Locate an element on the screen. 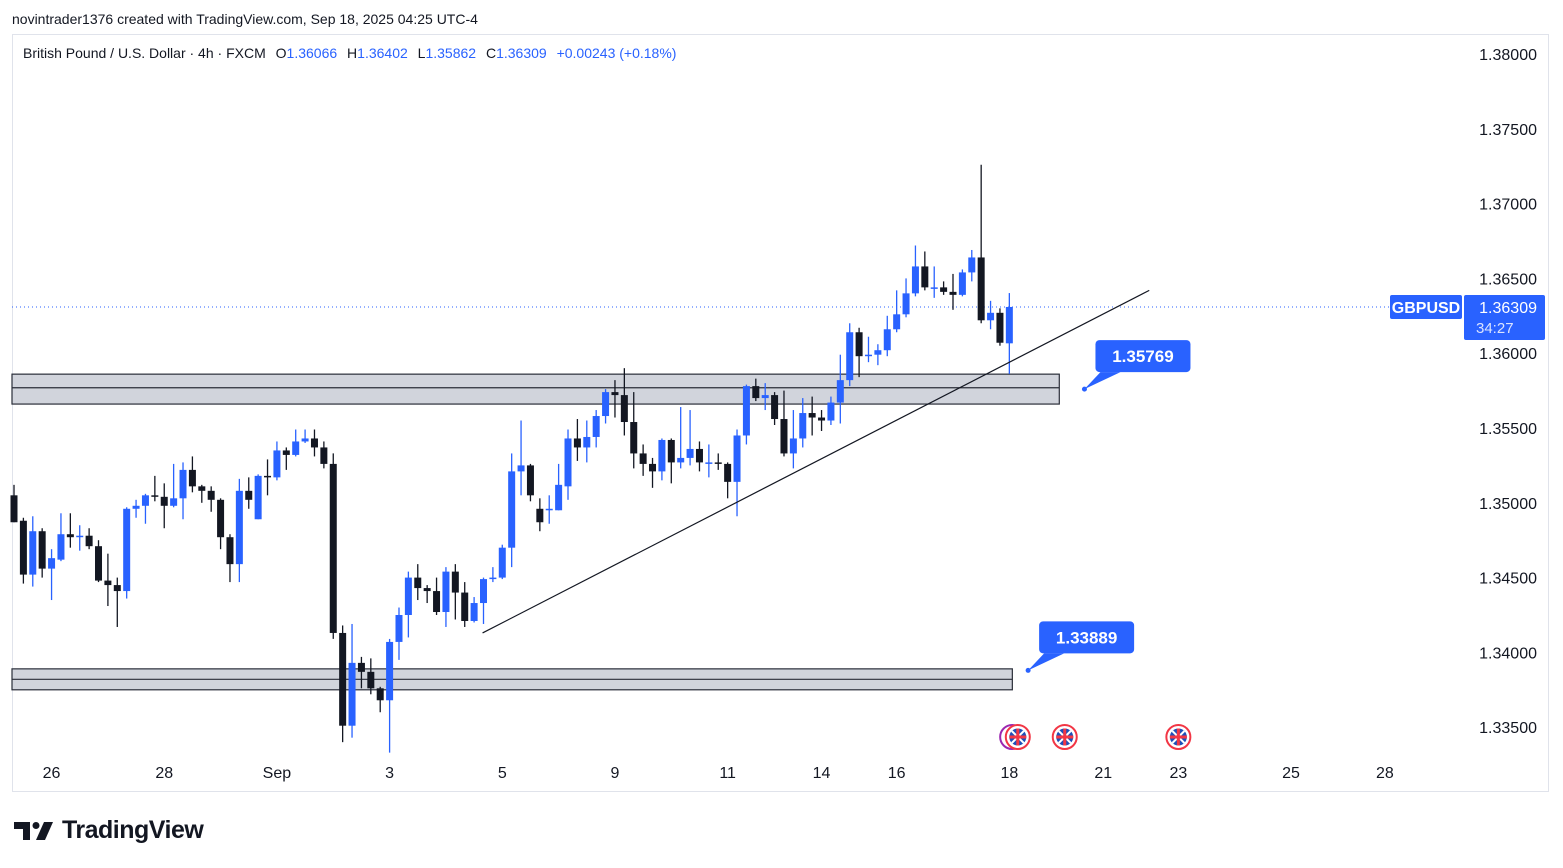 The width and height of the screenshot is (1563, 868). price-axis-label: 1.38000 is located at coordinates (1508, 55).